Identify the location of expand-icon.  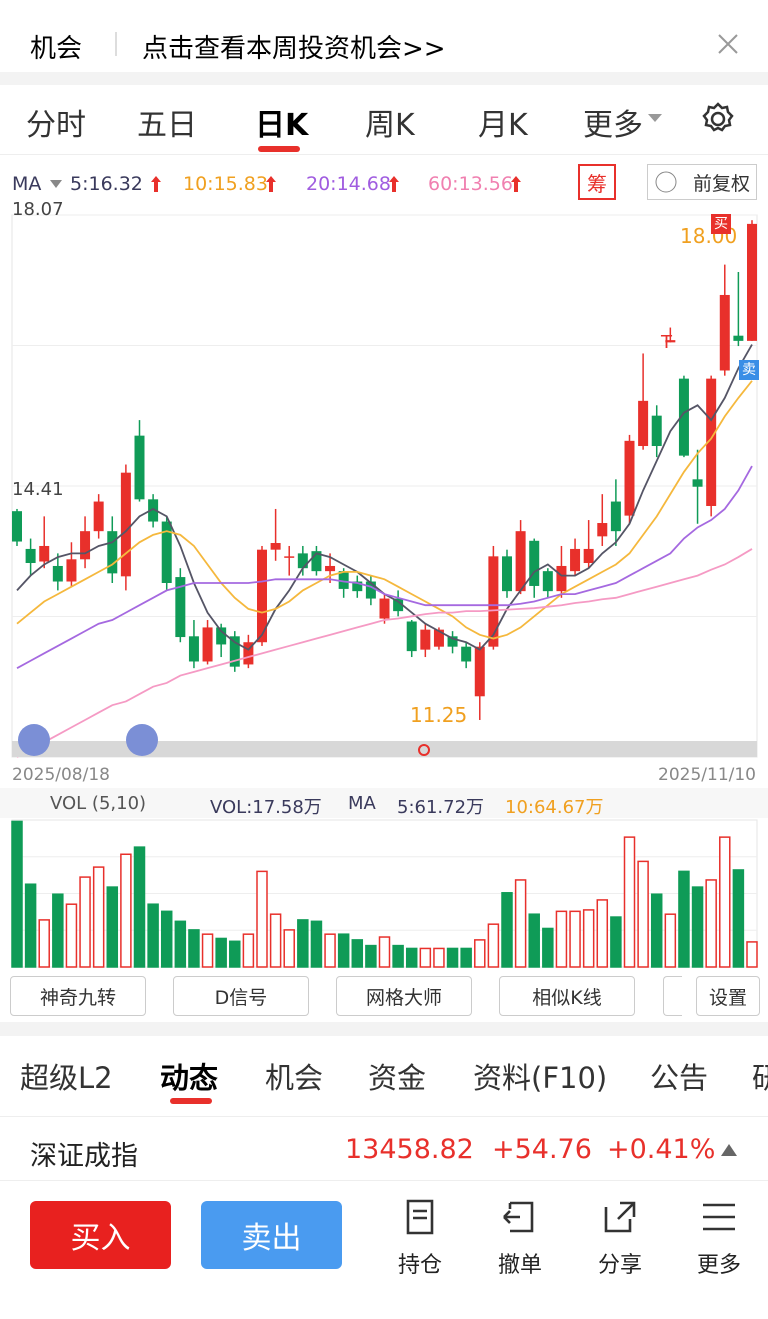
(729, 1150).